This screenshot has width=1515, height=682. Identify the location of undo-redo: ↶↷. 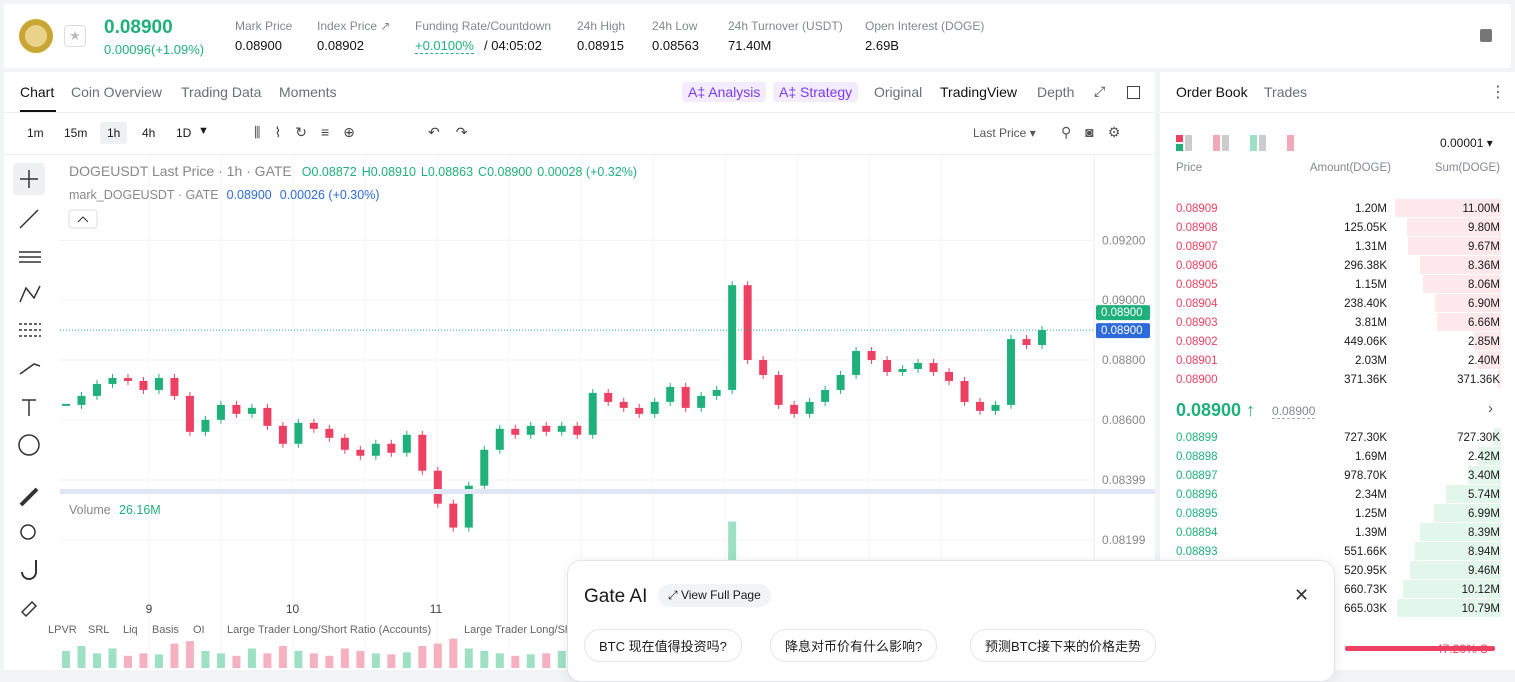
(456, 132).